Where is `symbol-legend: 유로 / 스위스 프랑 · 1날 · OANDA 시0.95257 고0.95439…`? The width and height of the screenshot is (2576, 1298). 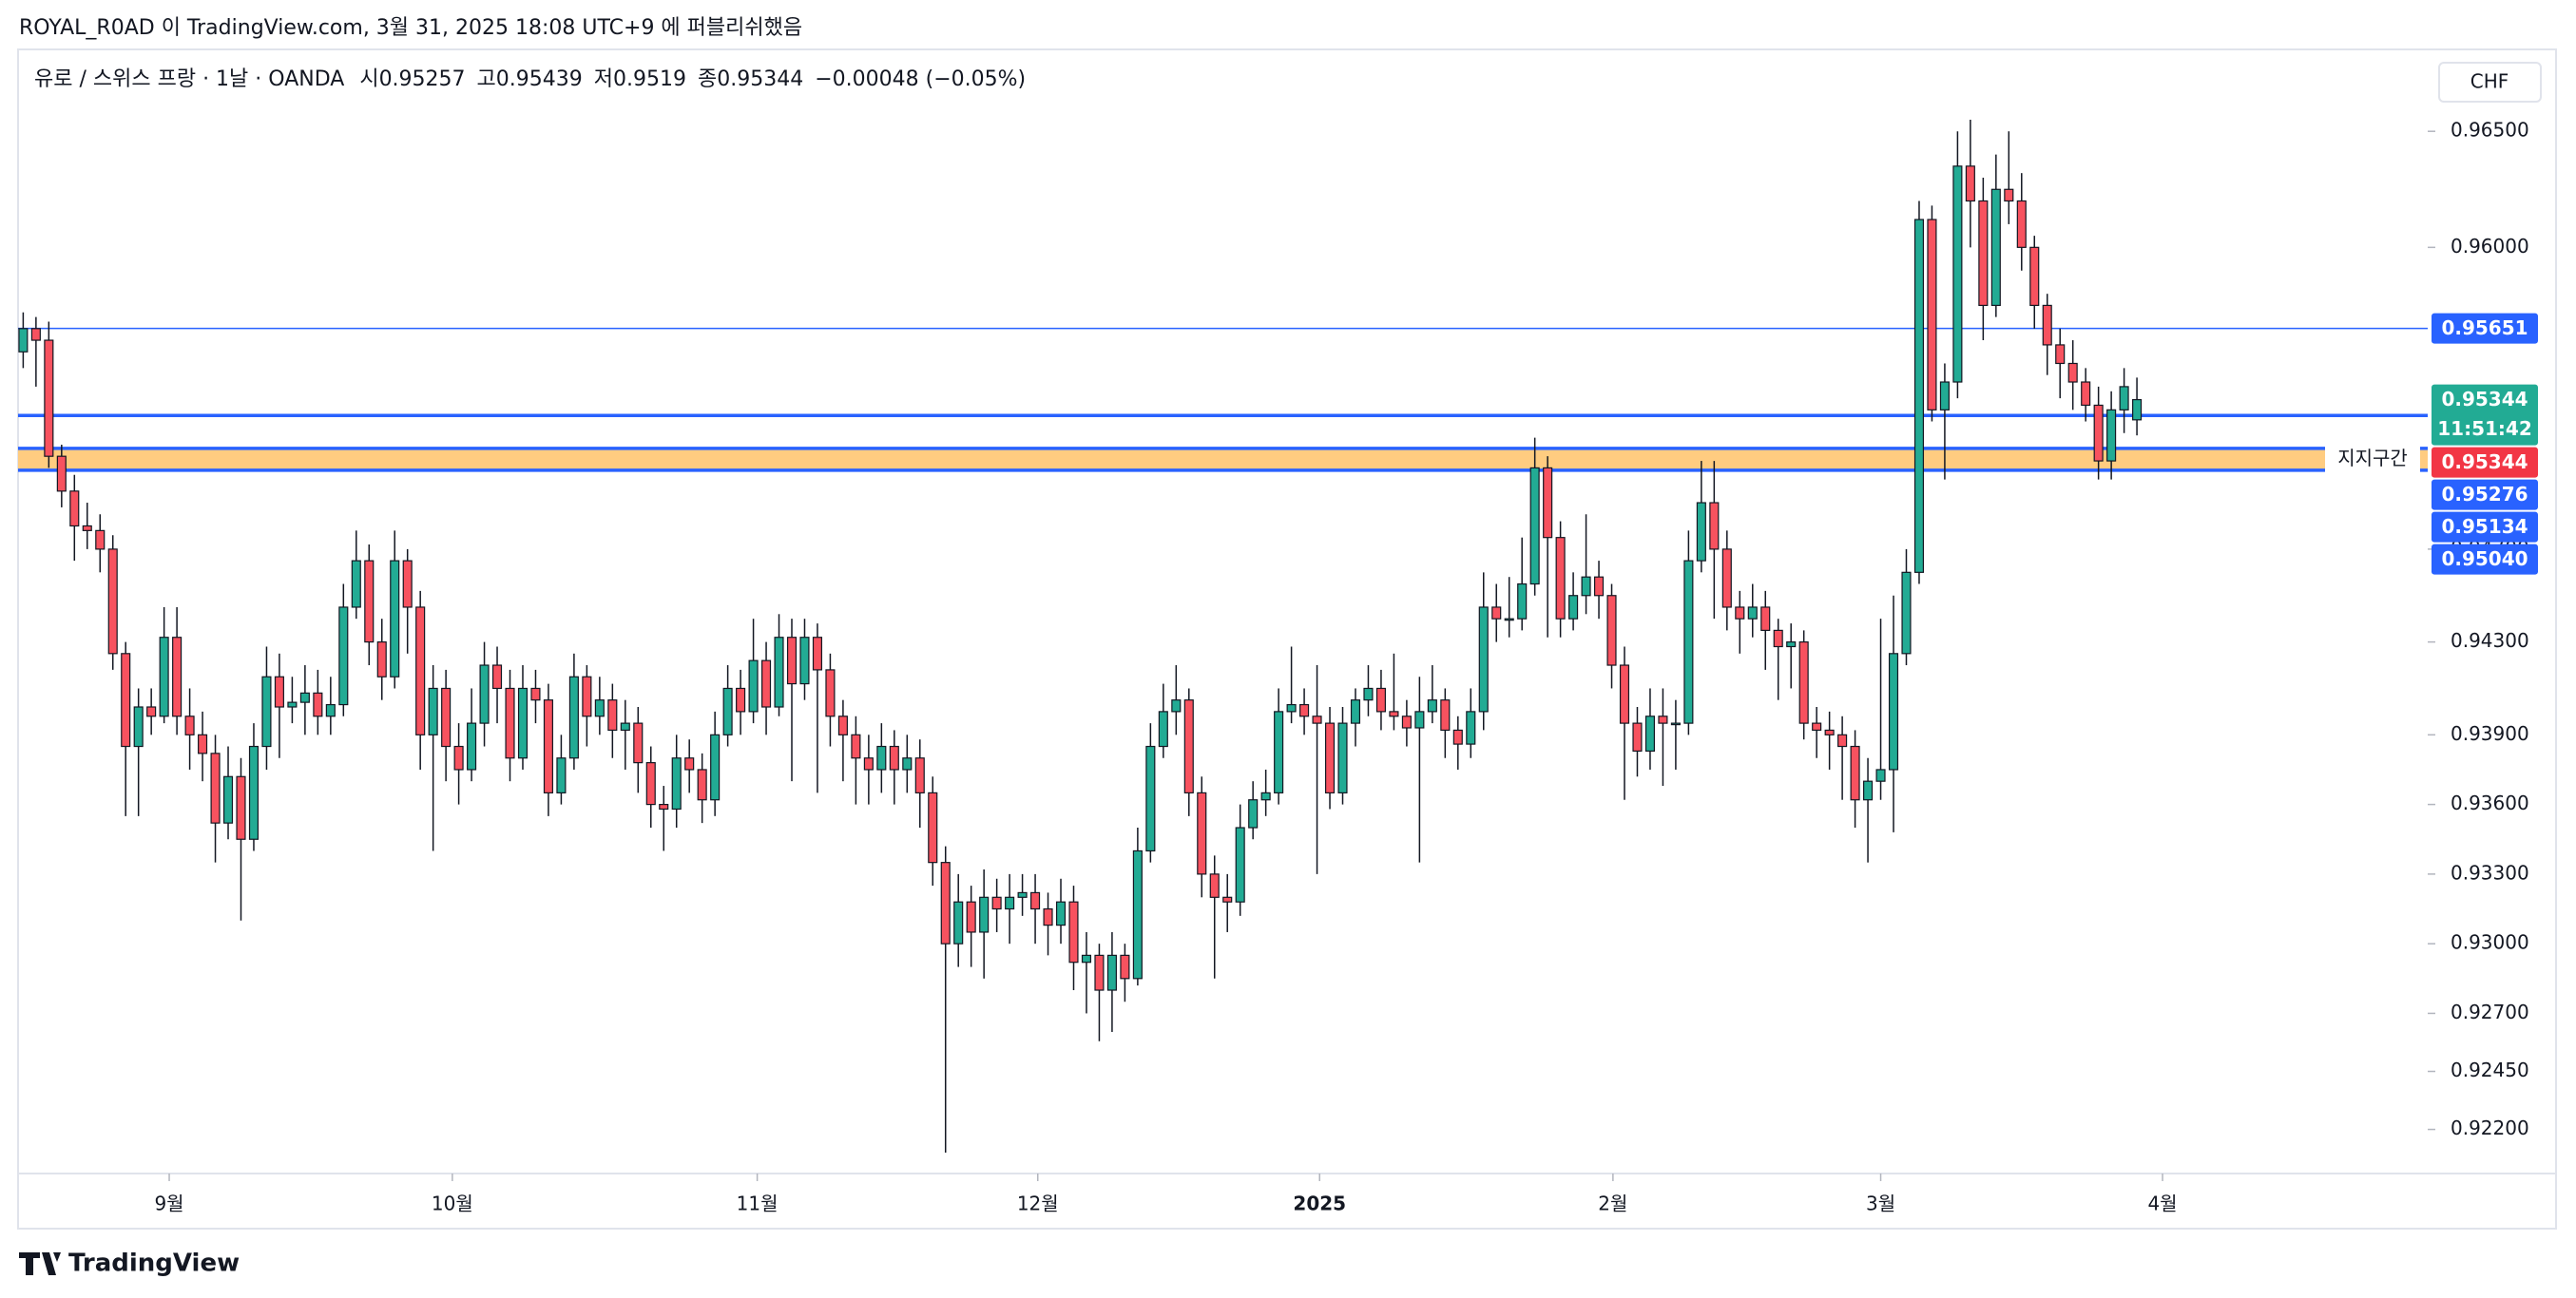 symbol-legend: 유로 / 스위스 프랑 · 1날 · OANDA 시0.95257 고0.95439… is located at coordinates (530, 79).